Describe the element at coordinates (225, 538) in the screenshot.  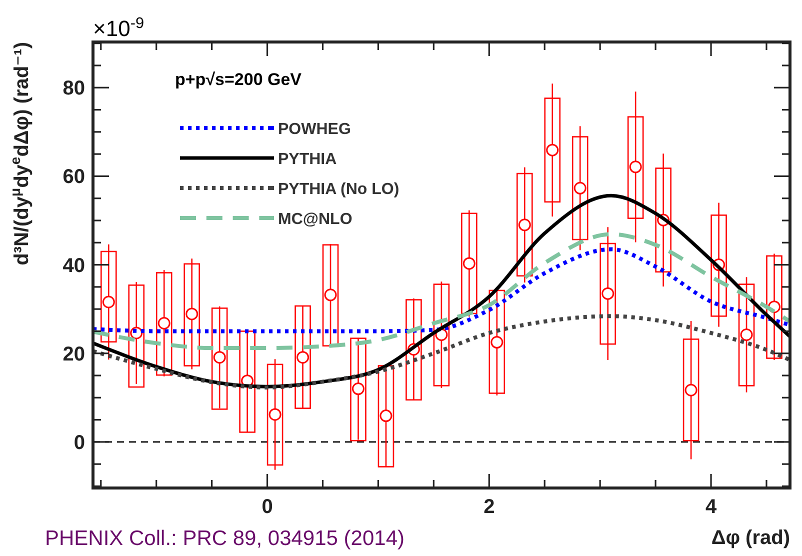
I see `text: PHENIX Coll.: PRC 89, 034915 (2014)` at that location.